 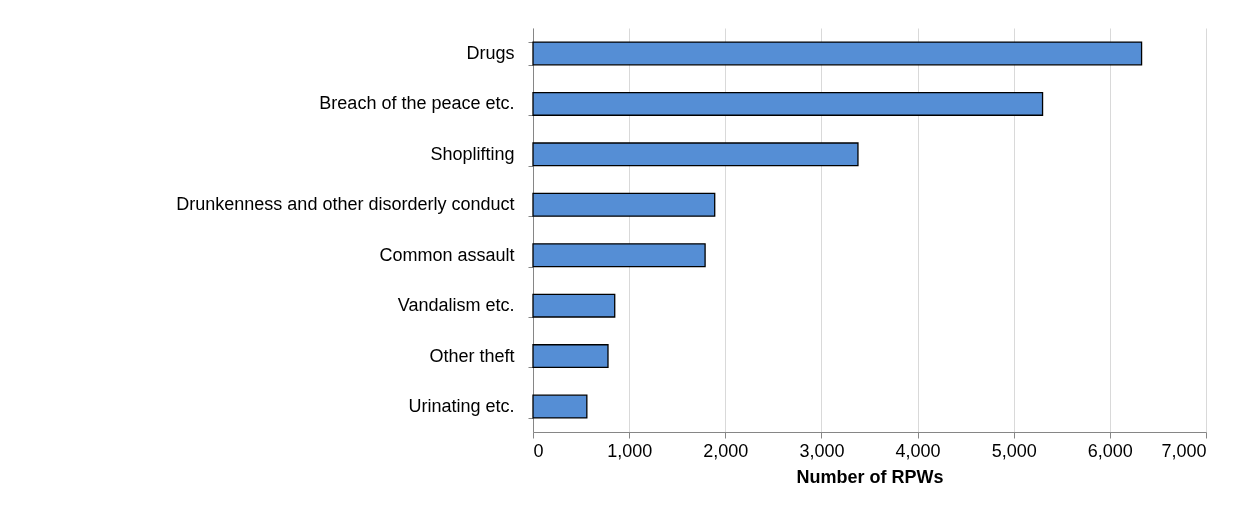 I want to click on y-tick-label: Breach of the peace etc., so click(x=417, y=103).